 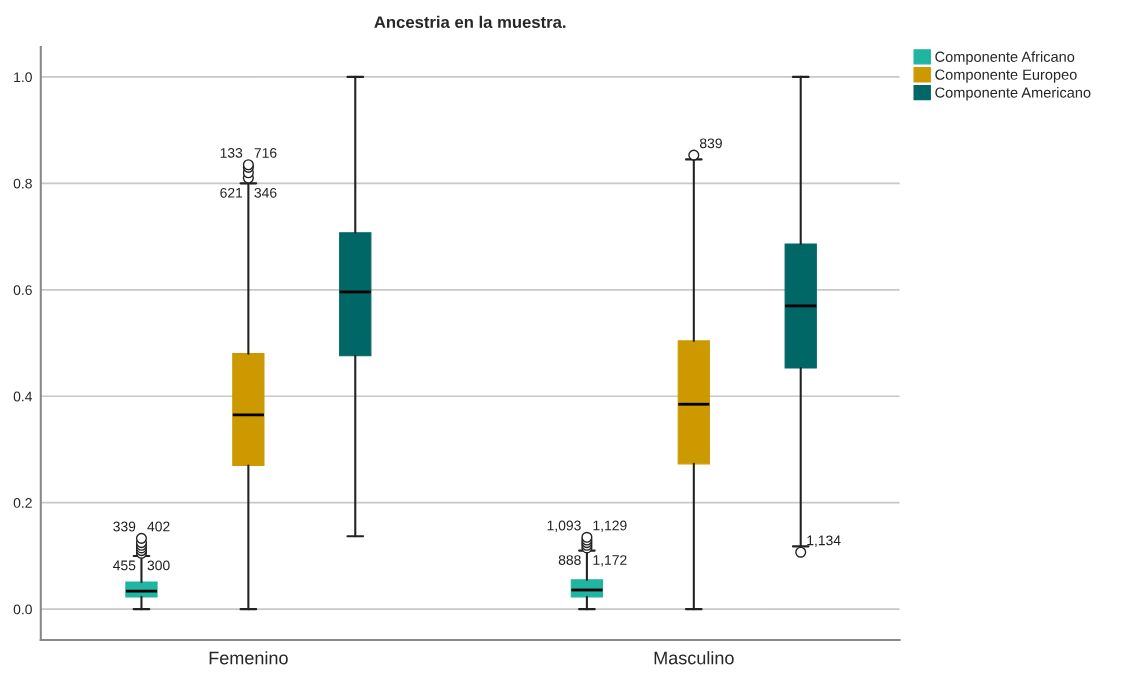 I want to click on annotation: 300, so click(x=158, y=565).